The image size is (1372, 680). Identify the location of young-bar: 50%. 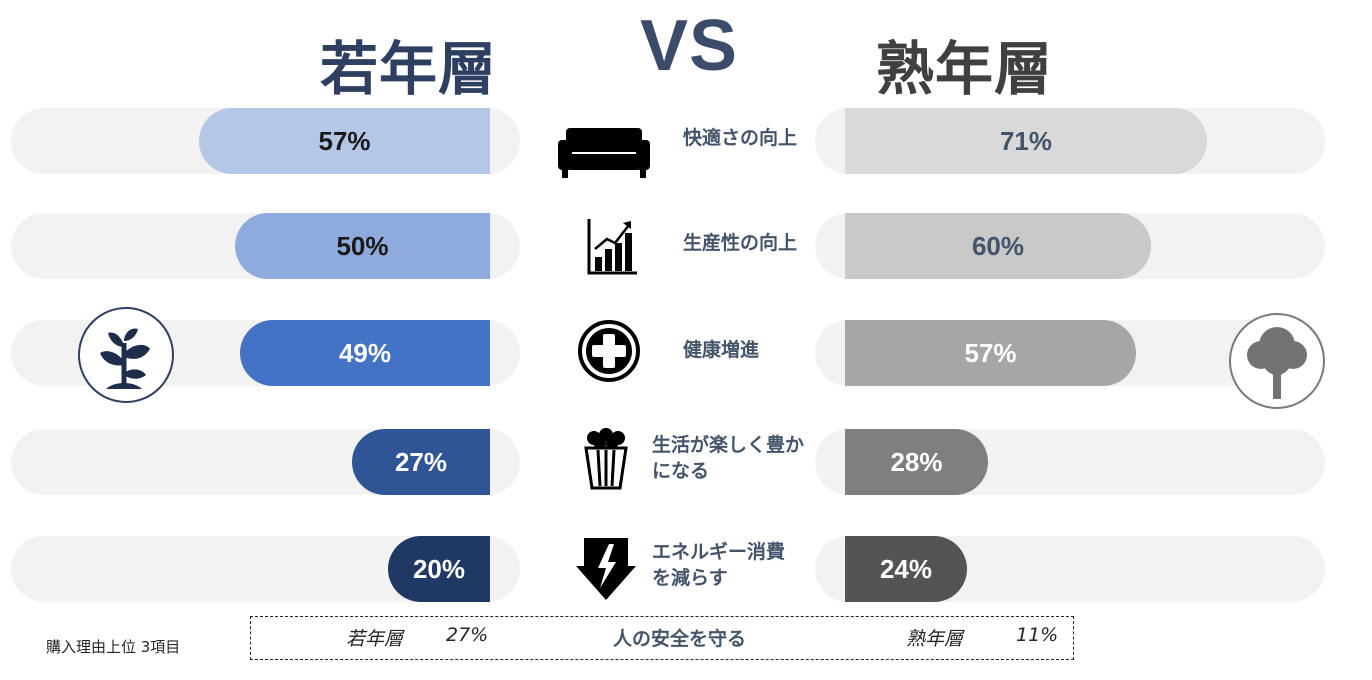
(362, 246).